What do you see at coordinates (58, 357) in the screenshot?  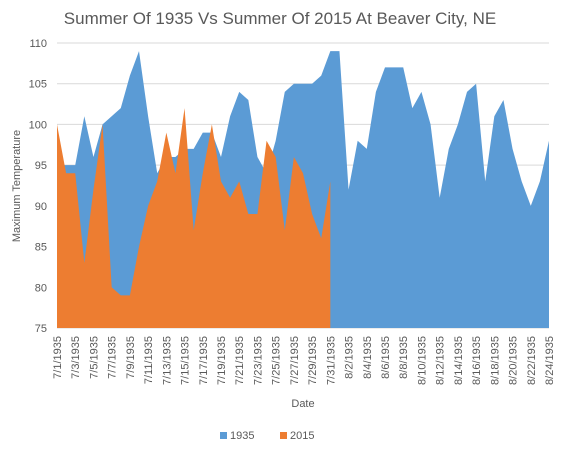 I see `x-tick-label: 7/1/1935` at bounding box center [58, 357].